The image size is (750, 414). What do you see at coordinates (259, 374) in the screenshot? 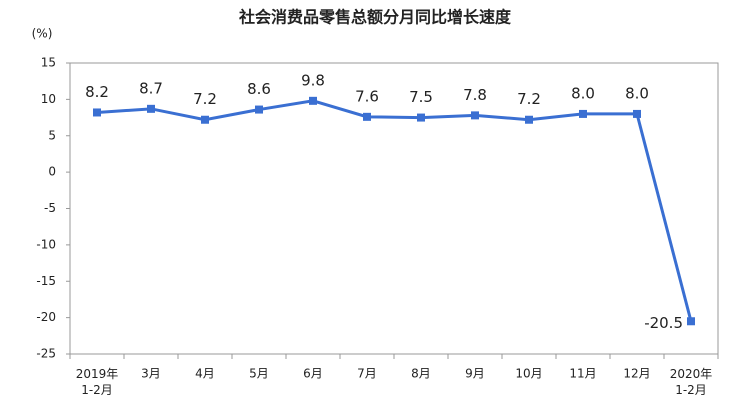
I see `x-tick-label: 5月` at bounding box center [259, 374].